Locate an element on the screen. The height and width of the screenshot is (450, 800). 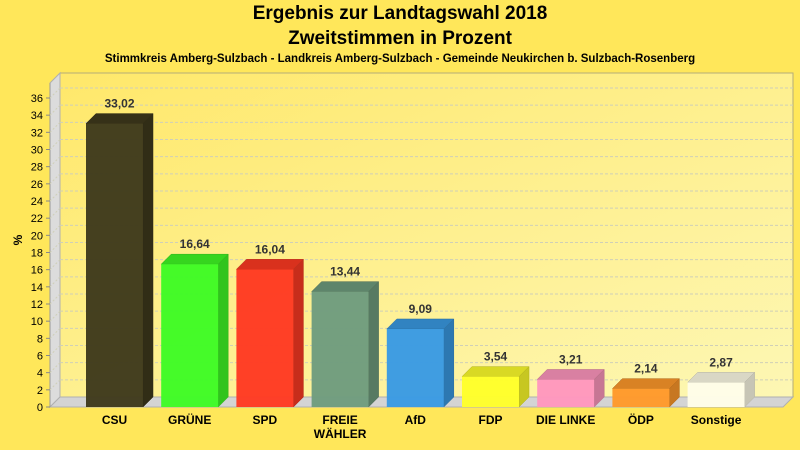
bar-value-label: 16,64 is located at coordinates (195, 244).